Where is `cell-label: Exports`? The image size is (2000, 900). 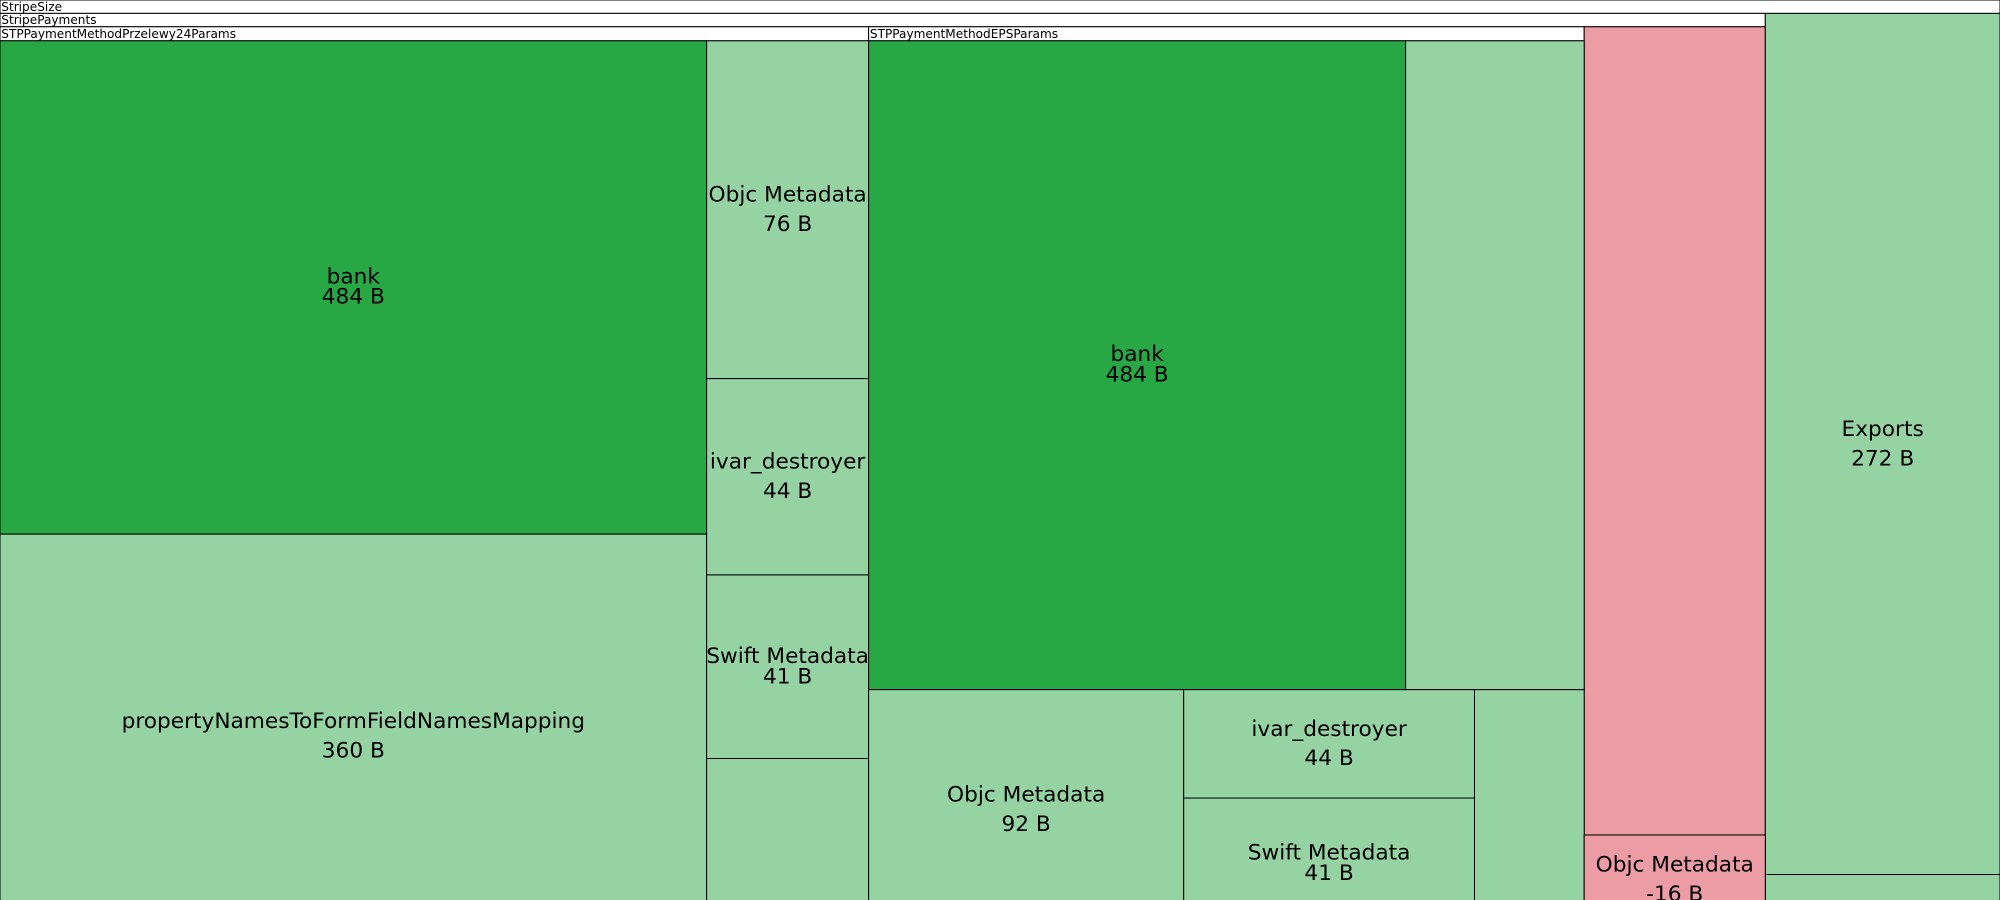 cell-label: Exports is located at coordinates (1883, 429).